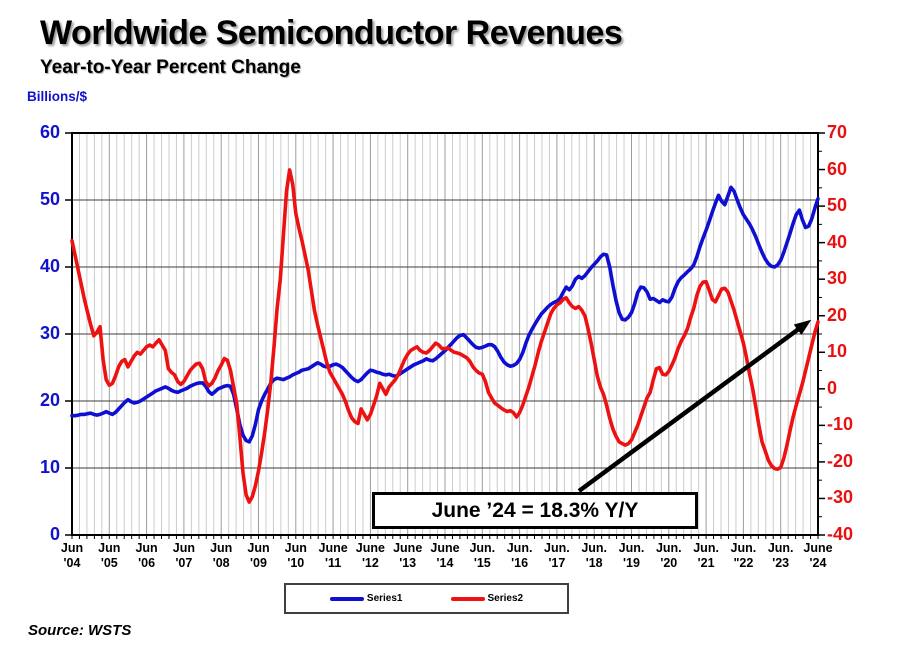  Describe the element at coordinates (557, 555) in the screenshot. I see `x-axis-tick-label: Jun. '17` at that location.